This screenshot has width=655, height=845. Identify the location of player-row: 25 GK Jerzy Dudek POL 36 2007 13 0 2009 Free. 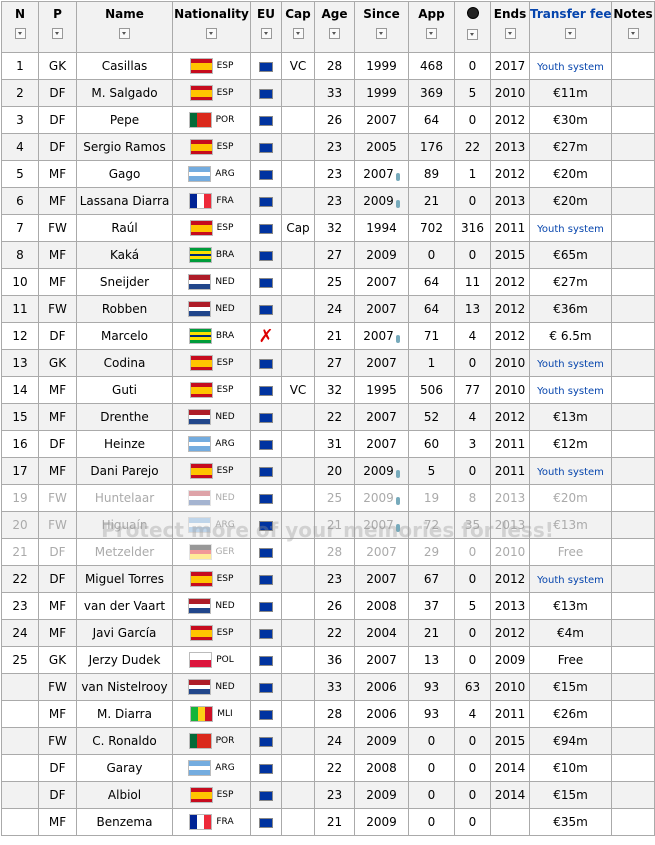
(328, 660).